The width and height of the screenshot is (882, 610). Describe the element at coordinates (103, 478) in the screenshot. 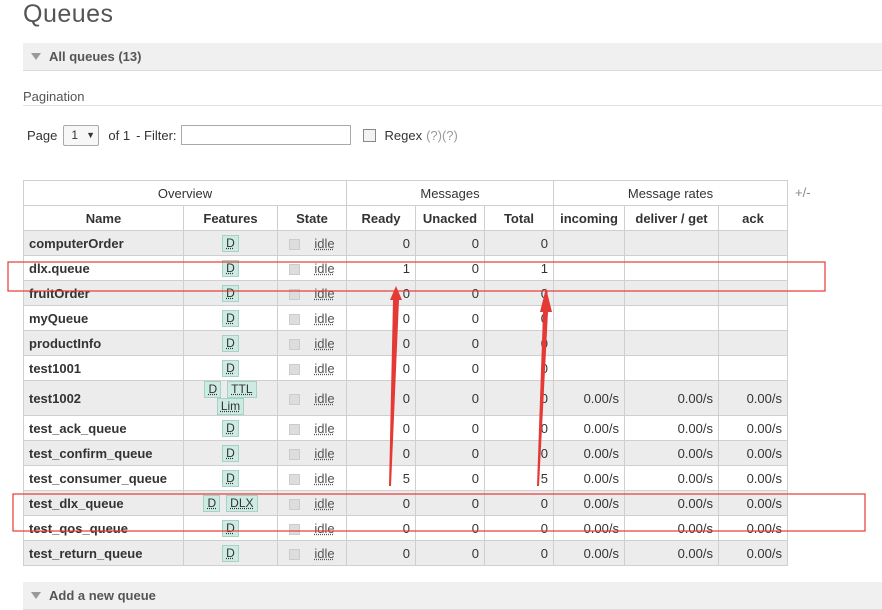

I see `queue-name-link: test_consumer_queue` at that location.